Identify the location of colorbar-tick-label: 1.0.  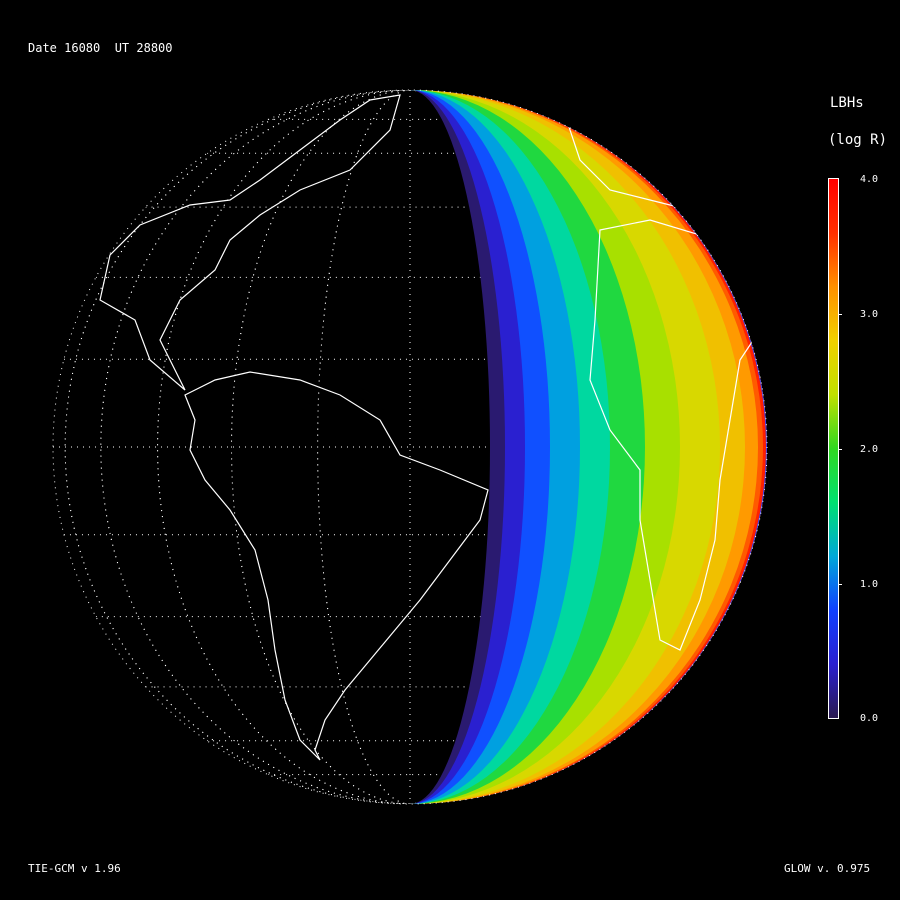
(869, 584).